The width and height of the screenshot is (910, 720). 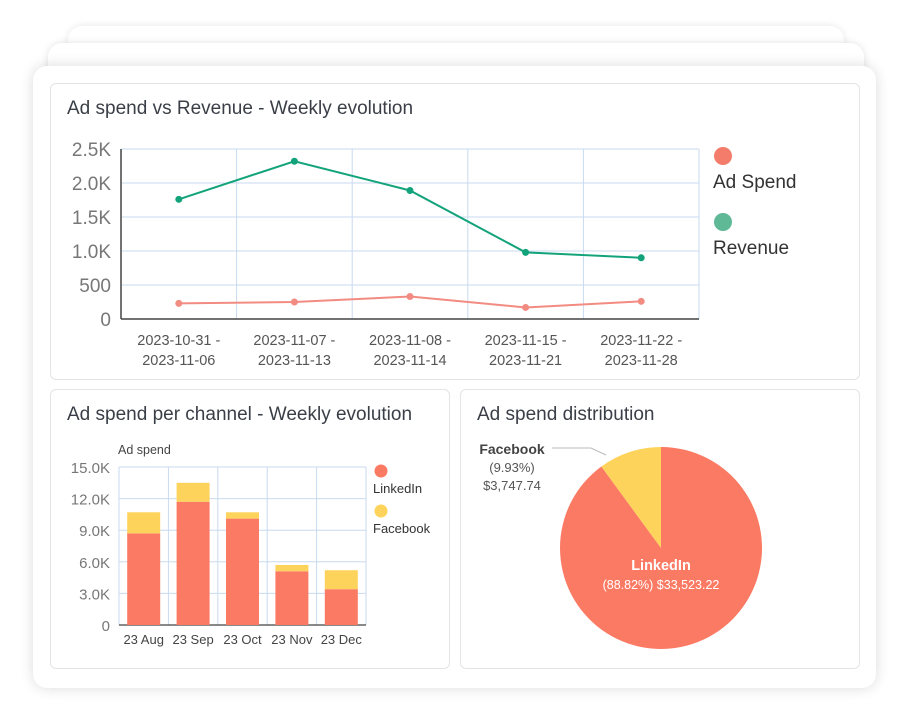 What do you see at coordinates (90, 468) in the screenshot?
I see `y-tick-label: 15.0K` at bounding box center [90, 468].